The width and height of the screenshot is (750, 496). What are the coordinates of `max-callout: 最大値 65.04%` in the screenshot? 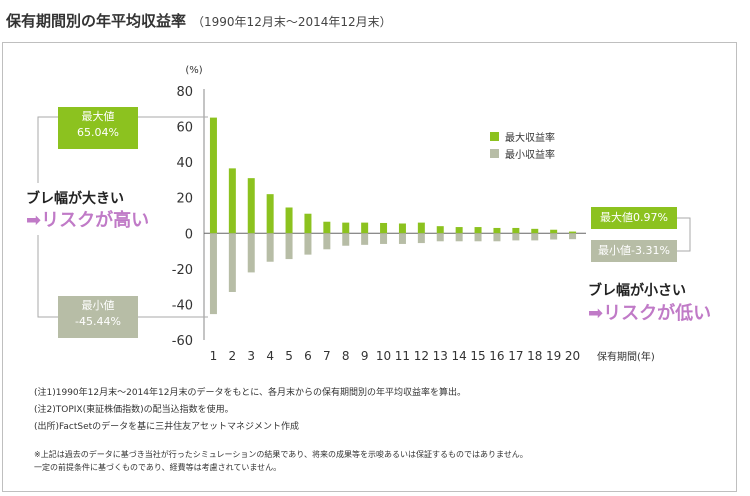 It's located at (98, 128).